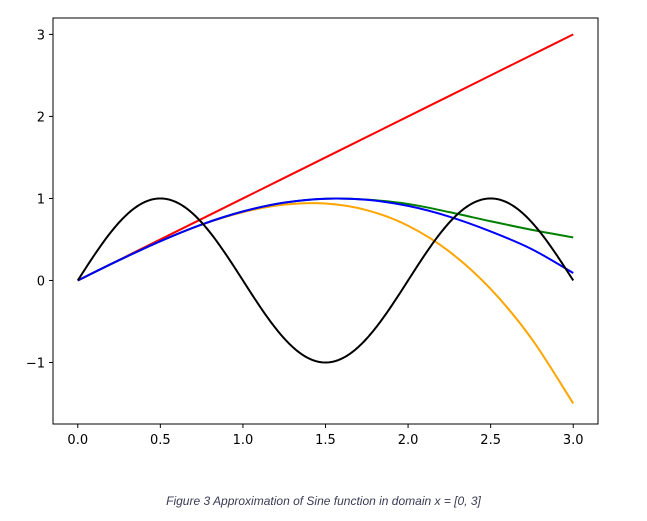 This screenshot has width=647, height=521. What do you see at coordinates (41, 117) in the screenshot?
I see `y-tick-label: 2` at bounding box center [41, 117].